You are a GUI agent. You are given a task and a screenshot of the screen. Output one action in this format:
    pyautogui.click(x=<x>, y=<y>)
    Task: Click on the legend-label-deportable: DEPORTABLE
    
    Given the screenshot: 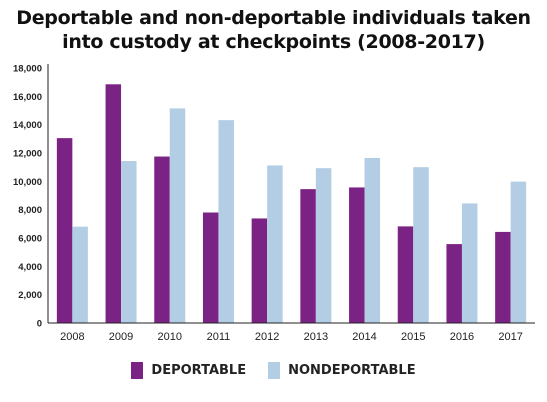 What is the action you would take?
    pyautogui.click(x=199, y=370)
    